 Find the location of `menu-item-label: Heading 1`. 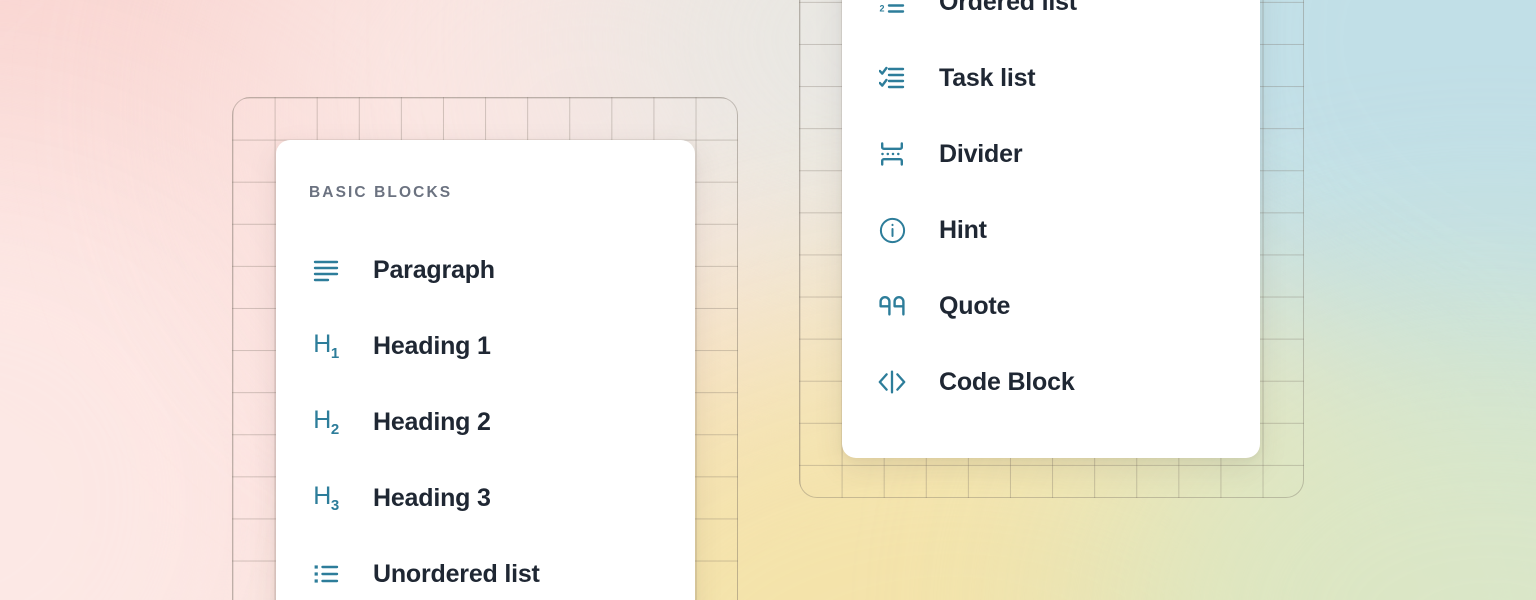

menu-item-label: Heading 1 is located at coordinates (432, 345).